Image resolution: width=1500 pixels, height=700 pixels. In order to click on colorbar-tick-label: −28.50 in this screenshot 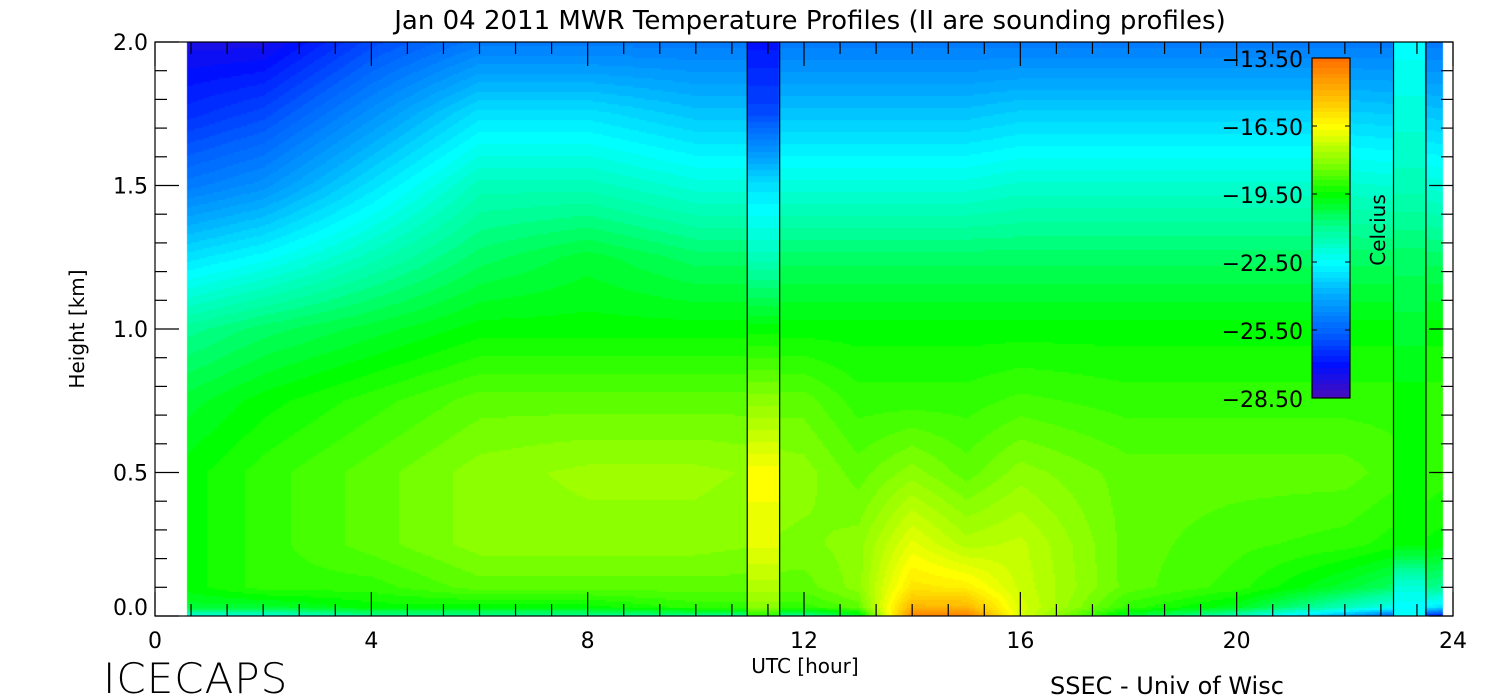, I will do `click(1262, 400)`.